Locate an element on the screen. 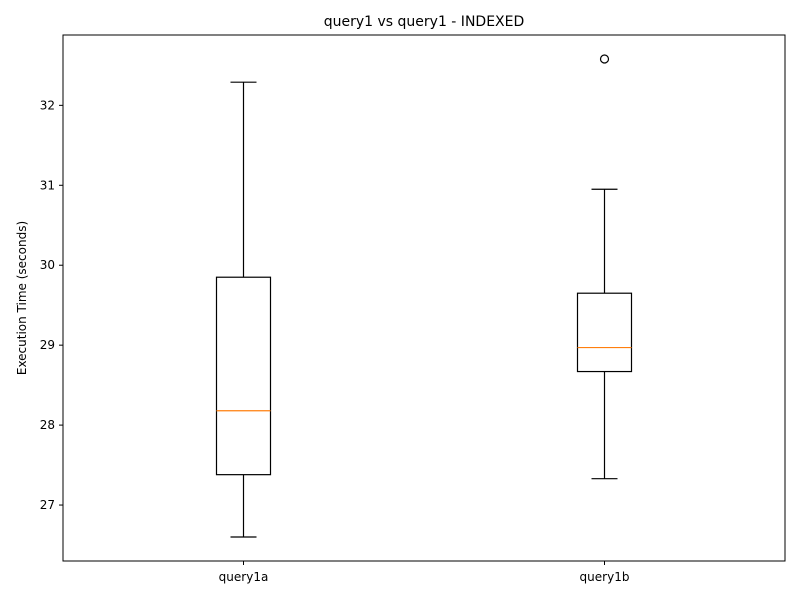  y-tick-label: 31 is located at coordinates (47, 185).